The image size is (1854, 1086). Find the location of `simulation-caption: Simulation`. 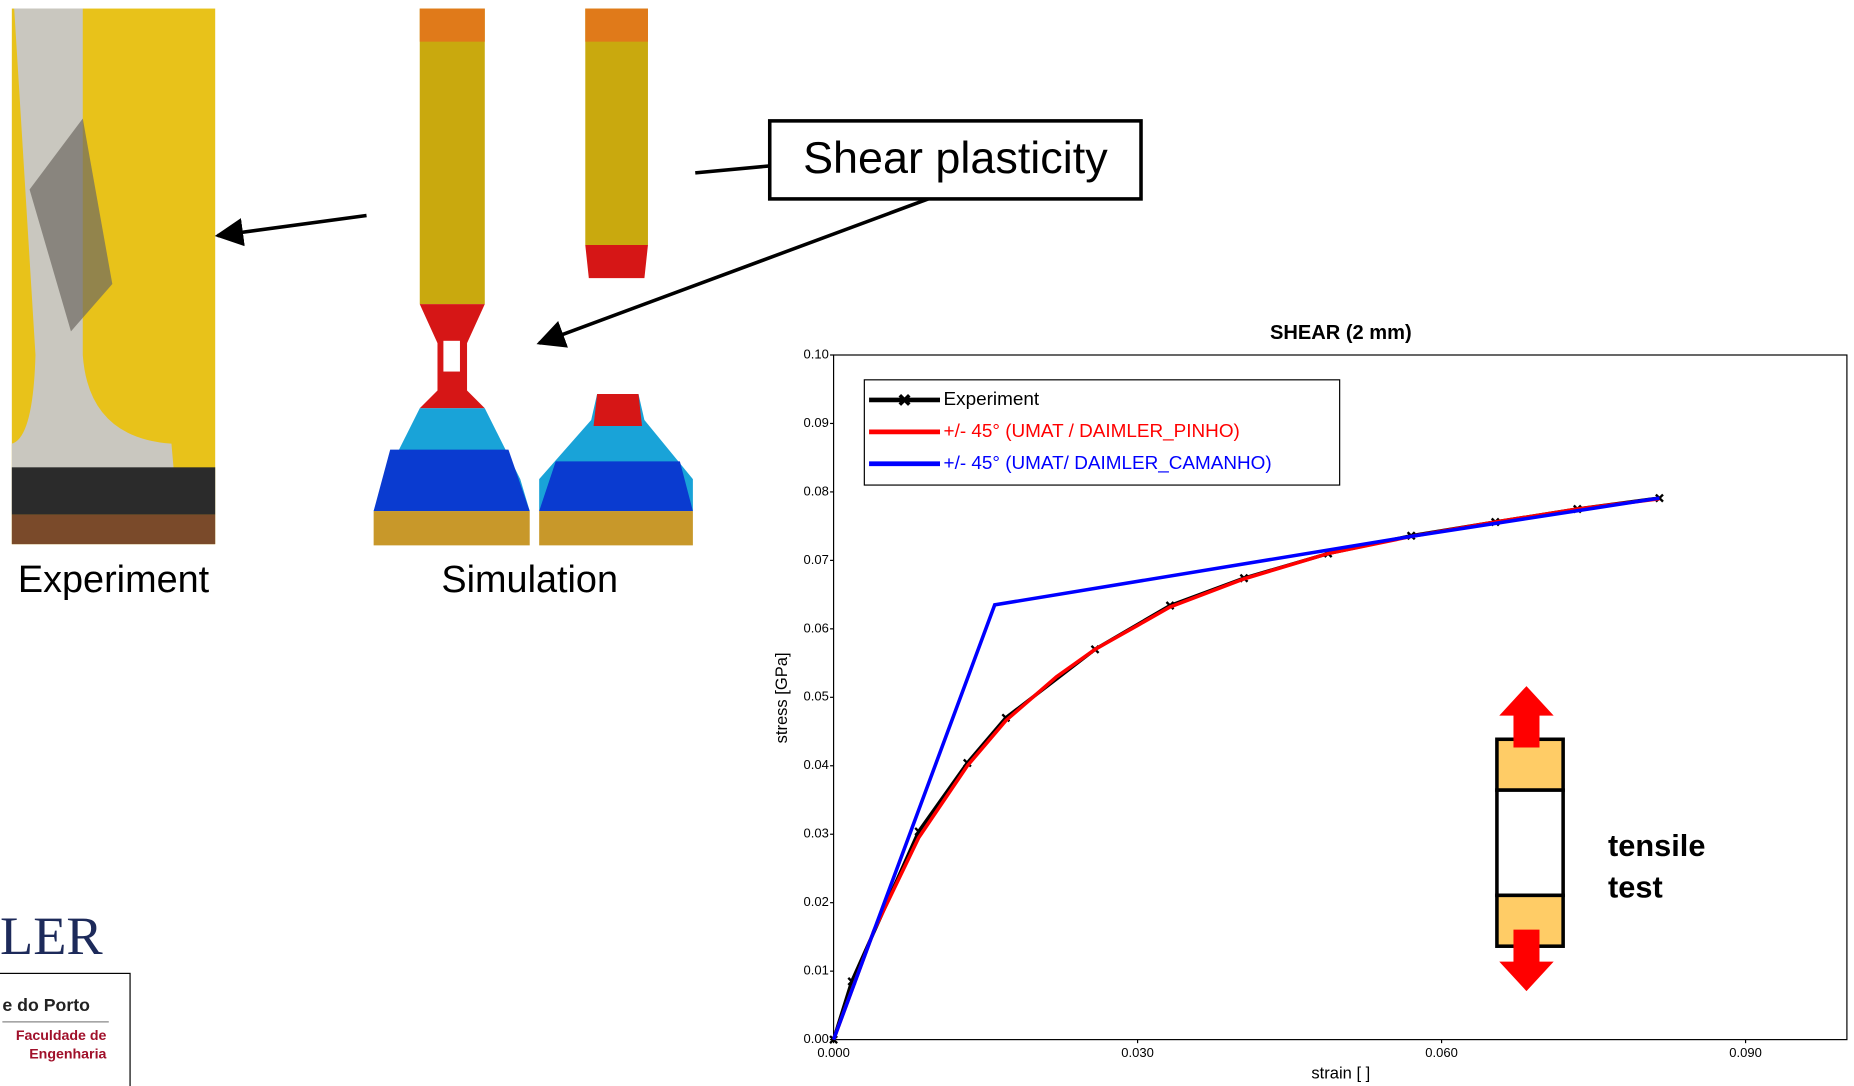

simulation-caption: Simulation is located at coordinates (529, 580).